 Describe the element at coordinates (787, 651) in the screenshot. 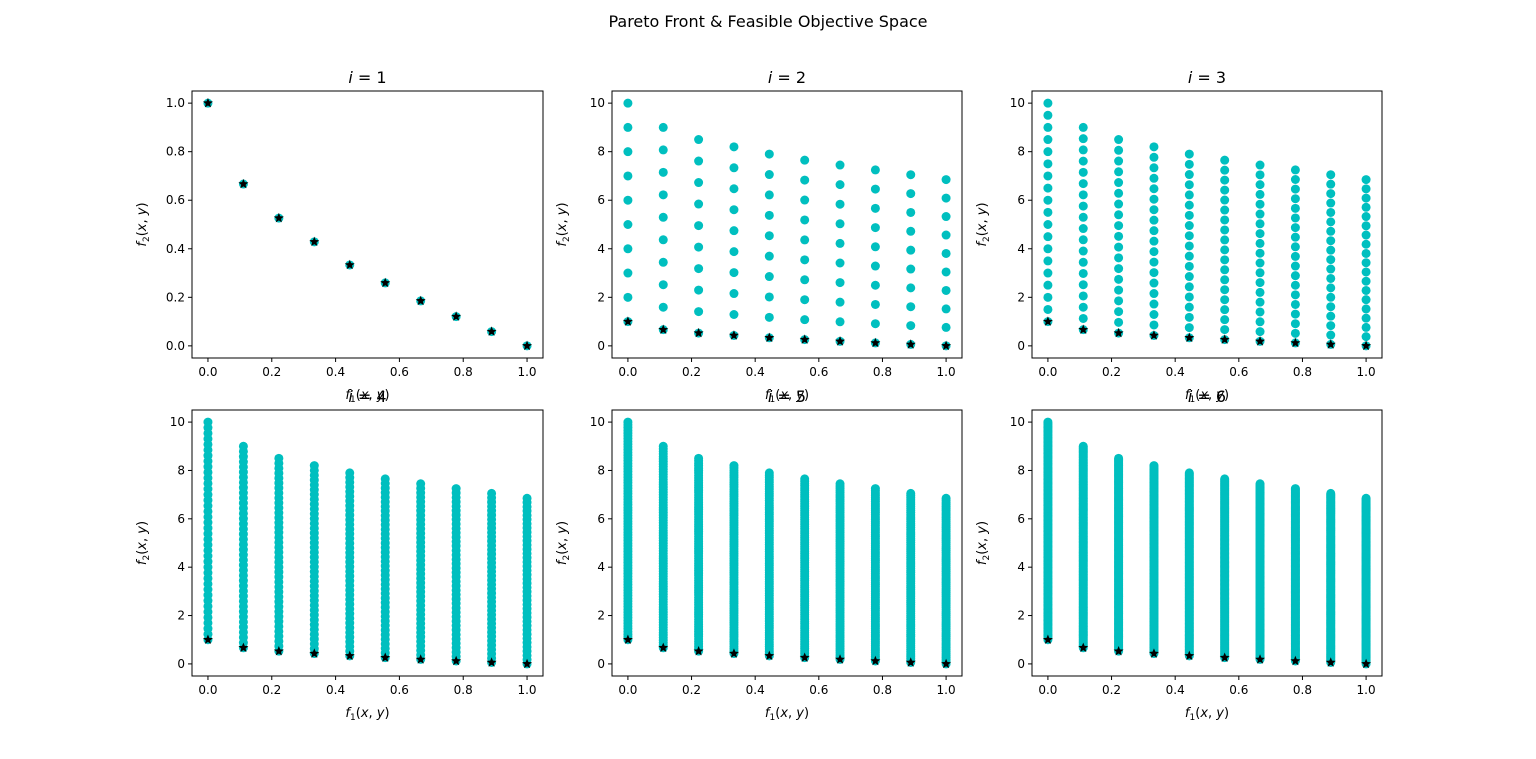

I see `pareto-series` at that location.